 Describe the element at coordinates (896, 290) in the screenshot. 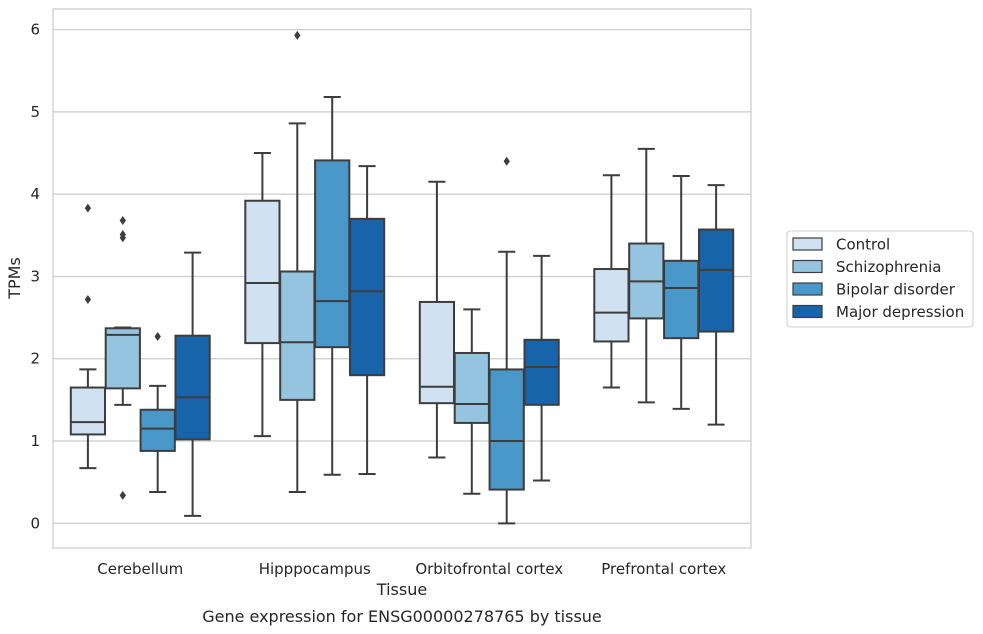

I see `legend-label: Bipolar disorder` at that location.